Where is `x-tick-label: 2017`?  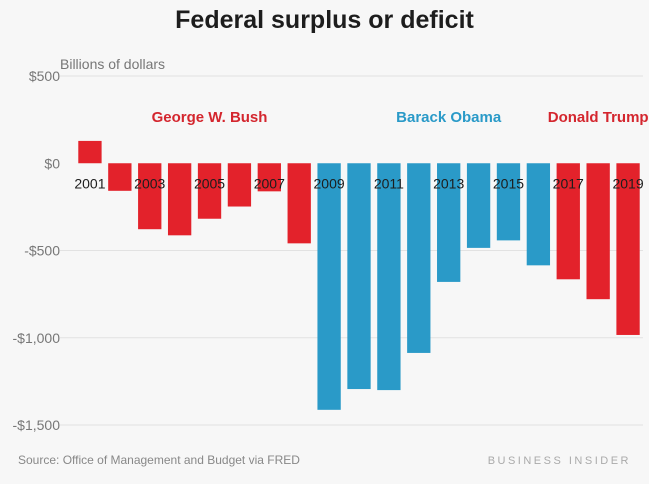 x-tick-label: 2017 is located at coordinates (568, 183).